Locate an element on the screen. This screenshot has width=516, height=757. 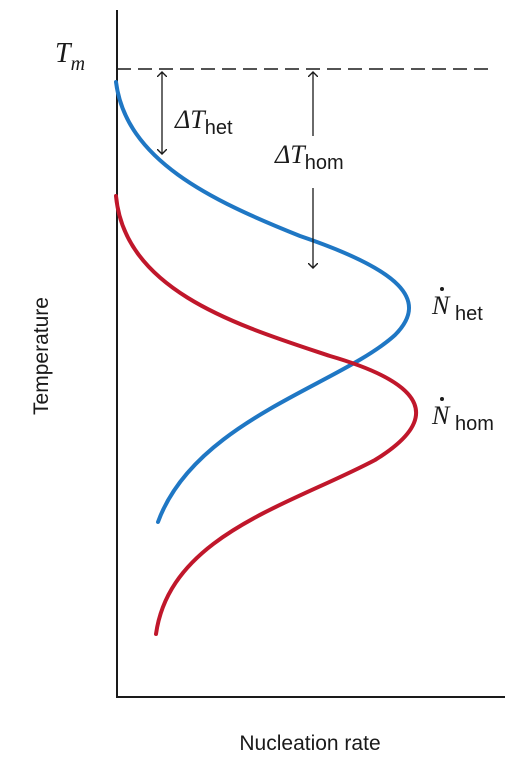
delta-het-label: ΔThet is located at coordinates (203, 122).